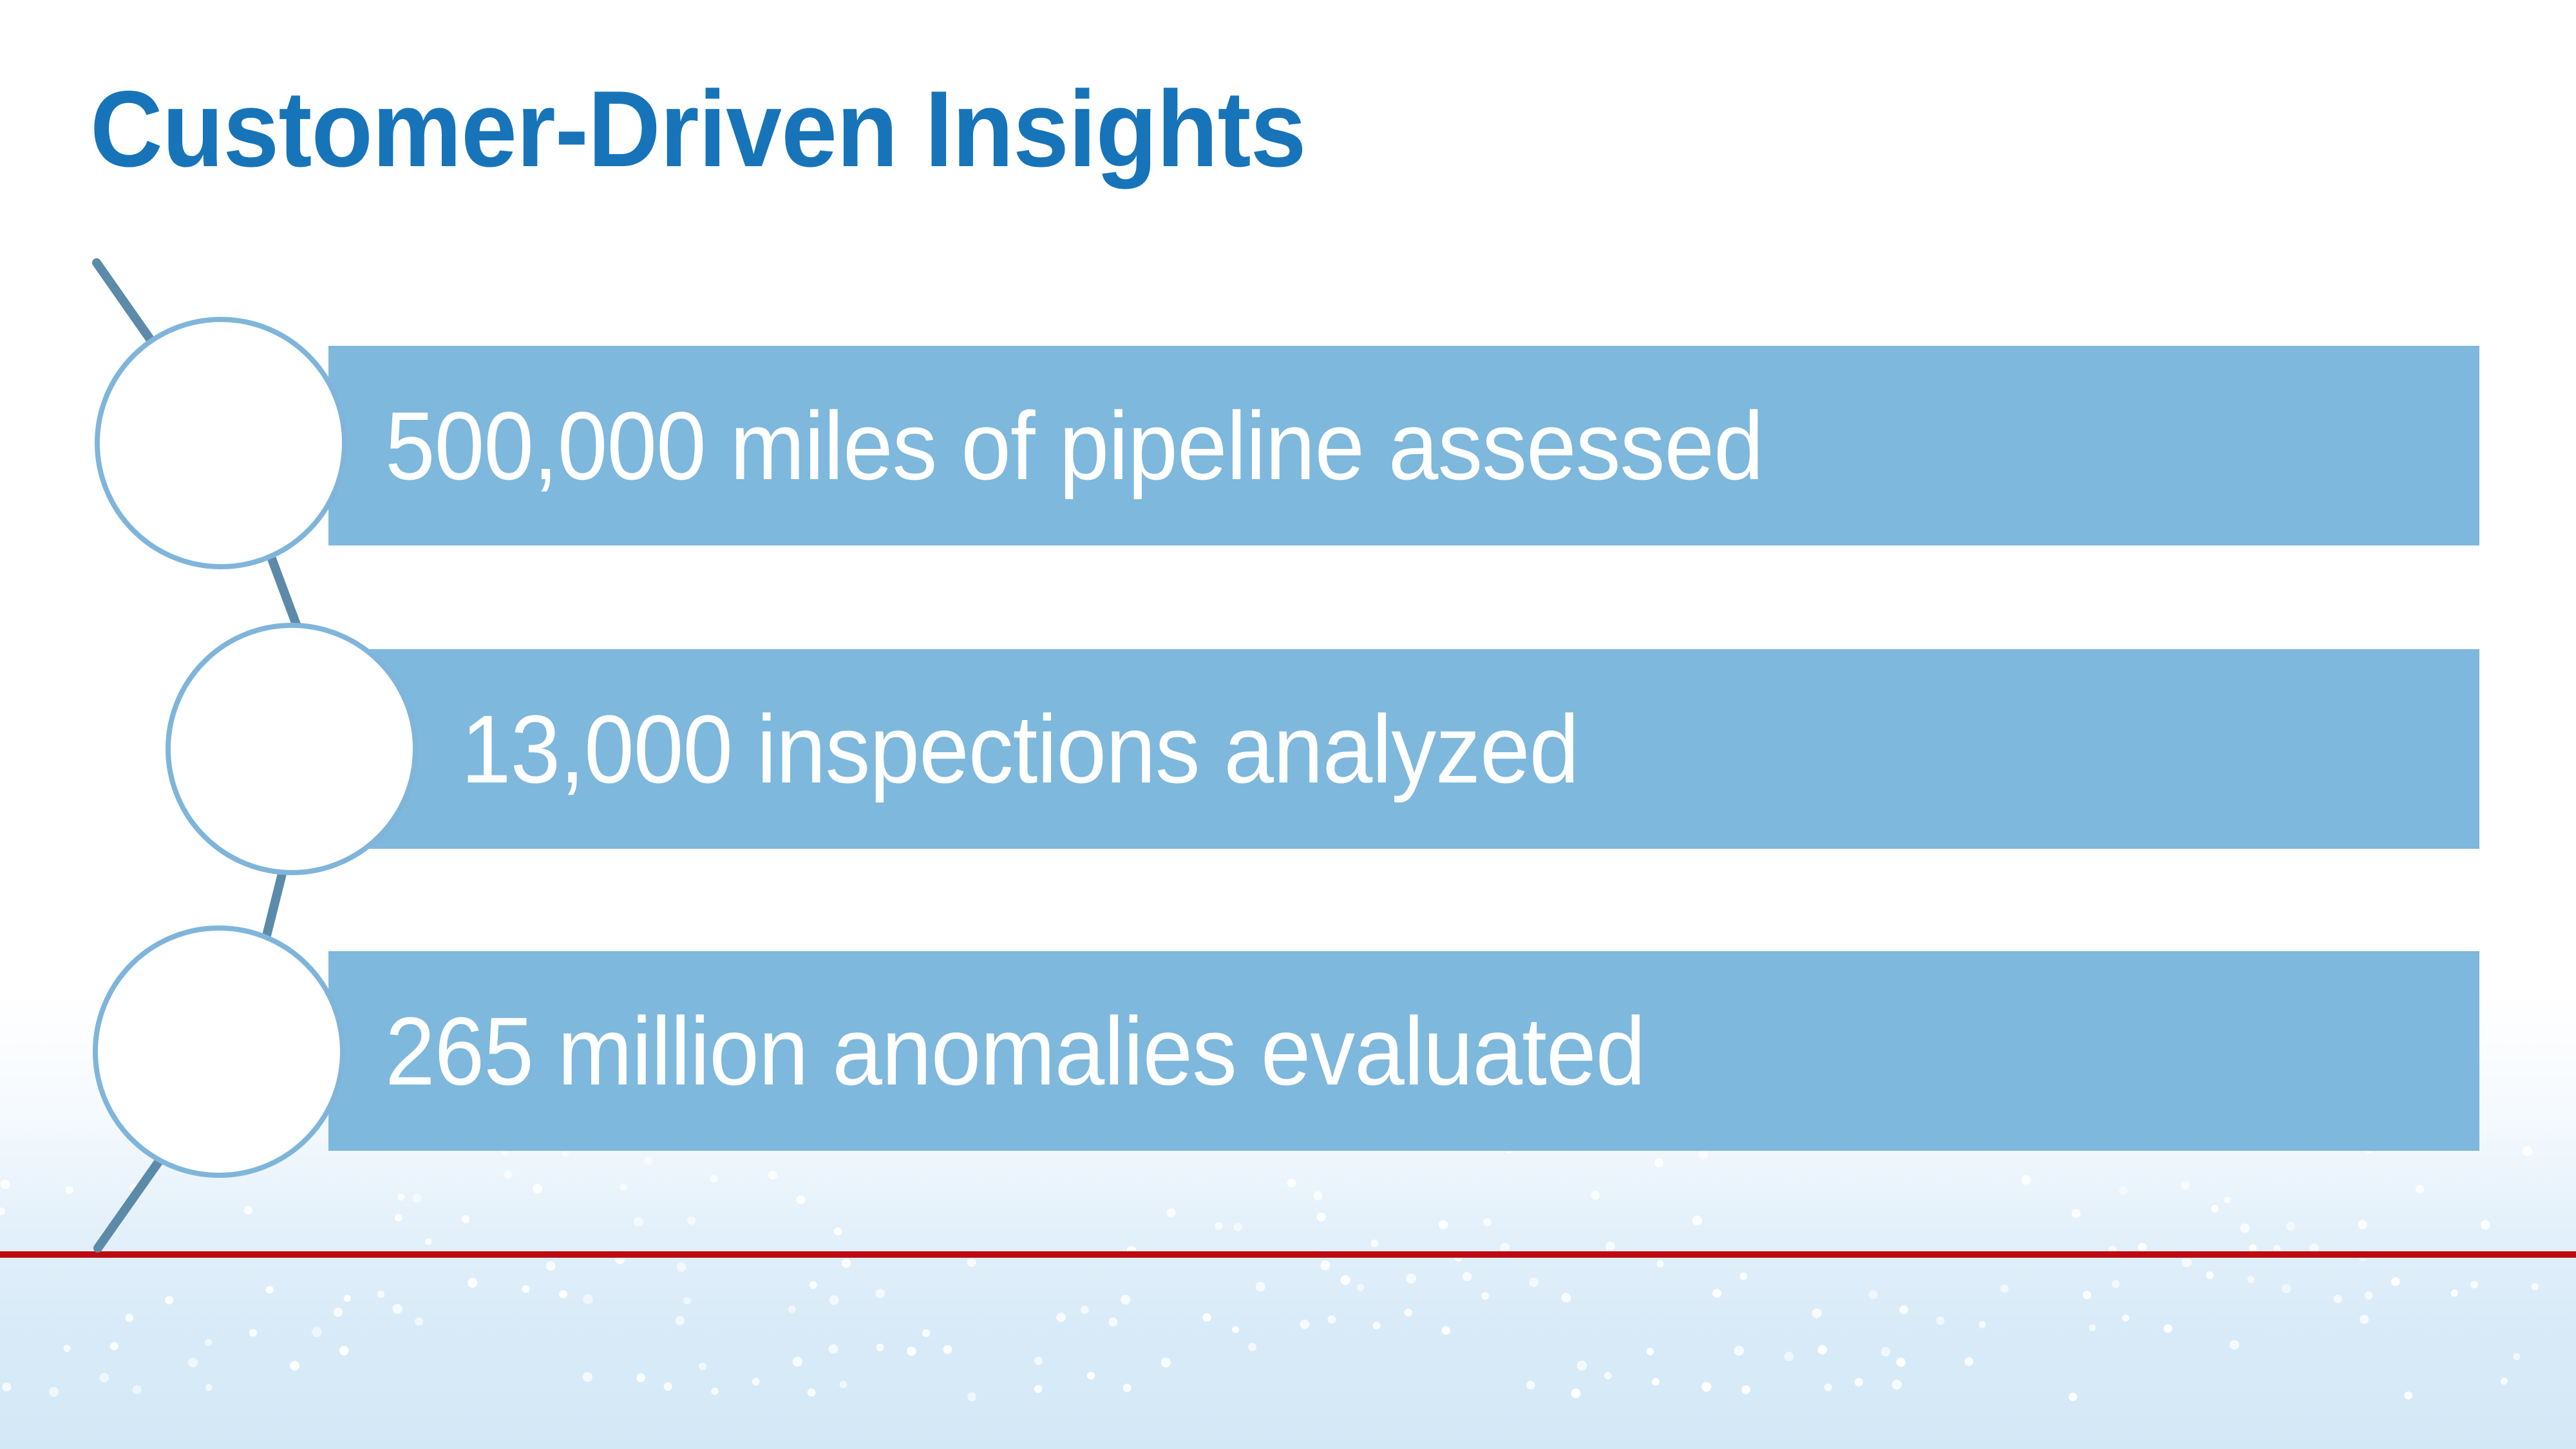 This screenshot has height=1449, width=2576. I want to click on diagram-bar-3: 265 million anomalies evaluated, so click(1403, 1051).